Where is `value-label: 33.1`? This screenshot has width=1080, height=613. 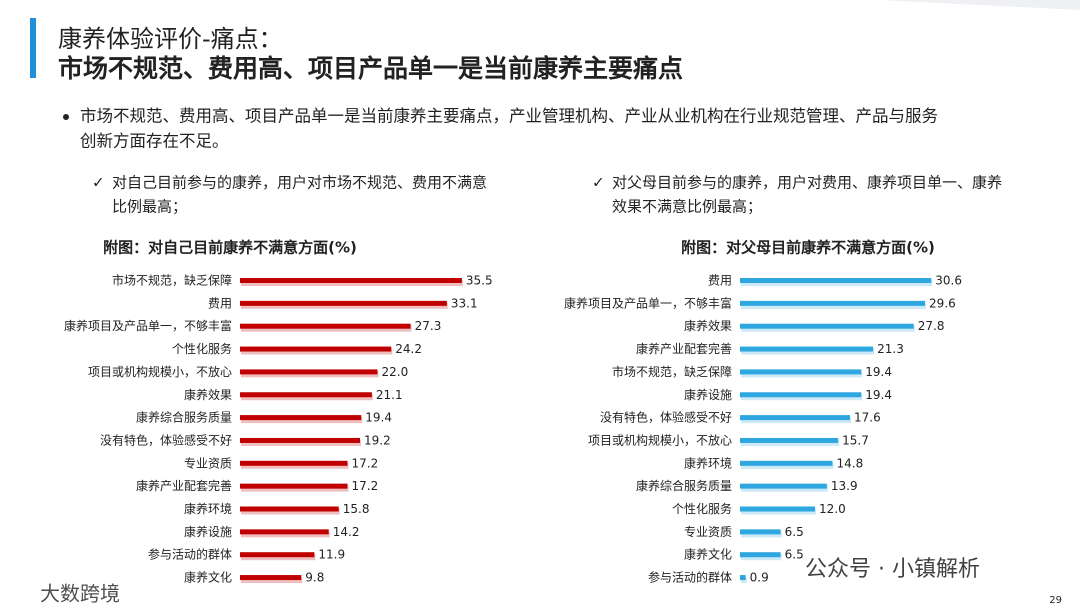
value-label: 33.1 is located at coordinates (464, 303).